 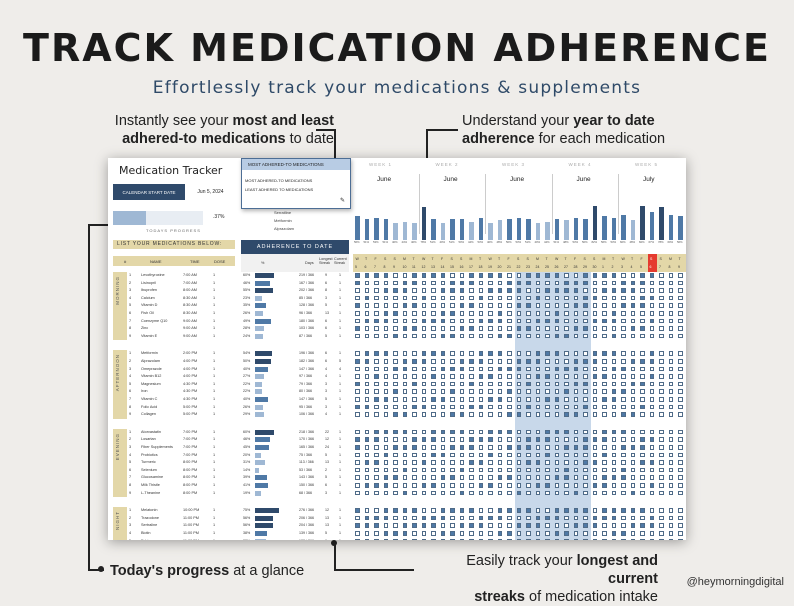 What do you see at coordinates (149, 454) in the screenshot?
I see `med-name: Probiotics` at bounding box center [149, 454].